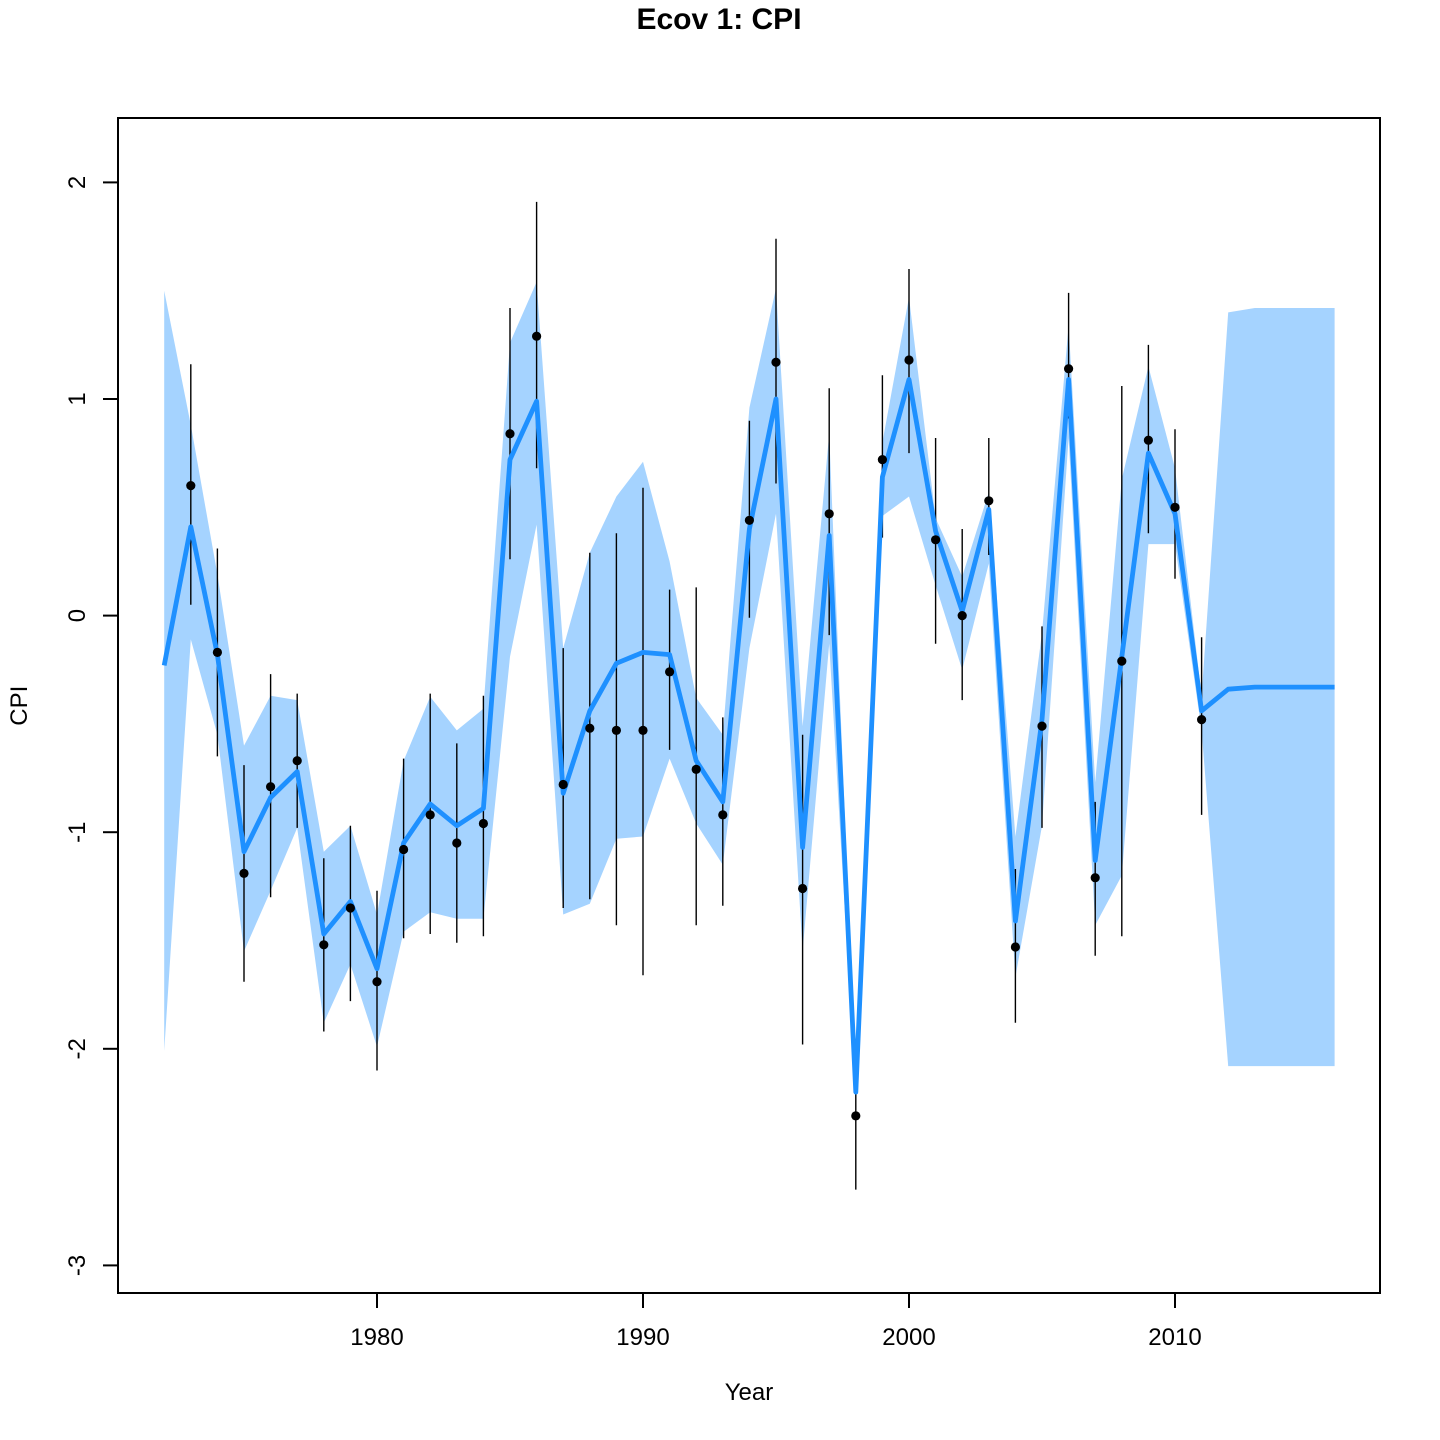  Describe the element at coordinates (77, 832) in the screenshot. I see `svg-text: -1` at that location.